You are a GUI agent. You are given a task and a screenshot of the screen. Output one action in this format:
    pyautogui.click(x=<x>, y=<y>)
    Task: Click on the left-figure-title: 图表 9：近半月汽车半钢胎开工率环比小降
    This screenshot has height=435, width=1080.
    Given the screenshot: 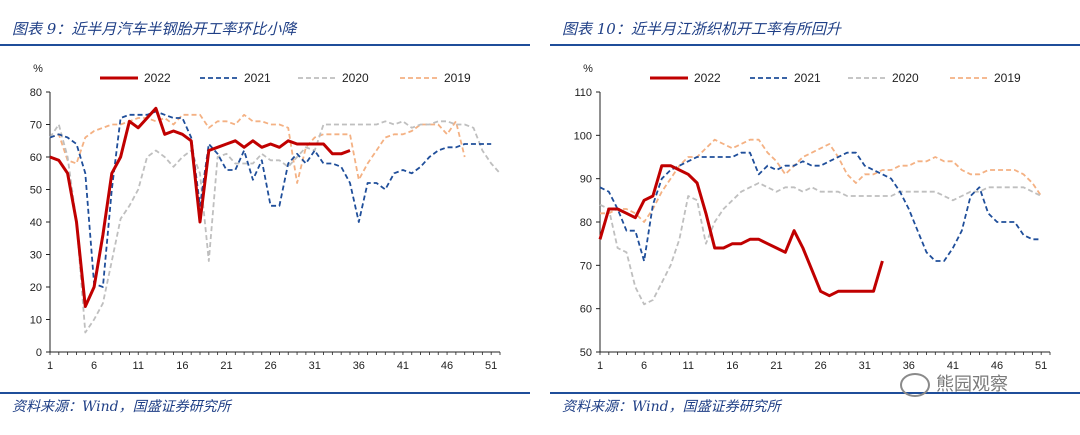 What is the action you would take?
    pyautogui.click(x=154, y=29)
    